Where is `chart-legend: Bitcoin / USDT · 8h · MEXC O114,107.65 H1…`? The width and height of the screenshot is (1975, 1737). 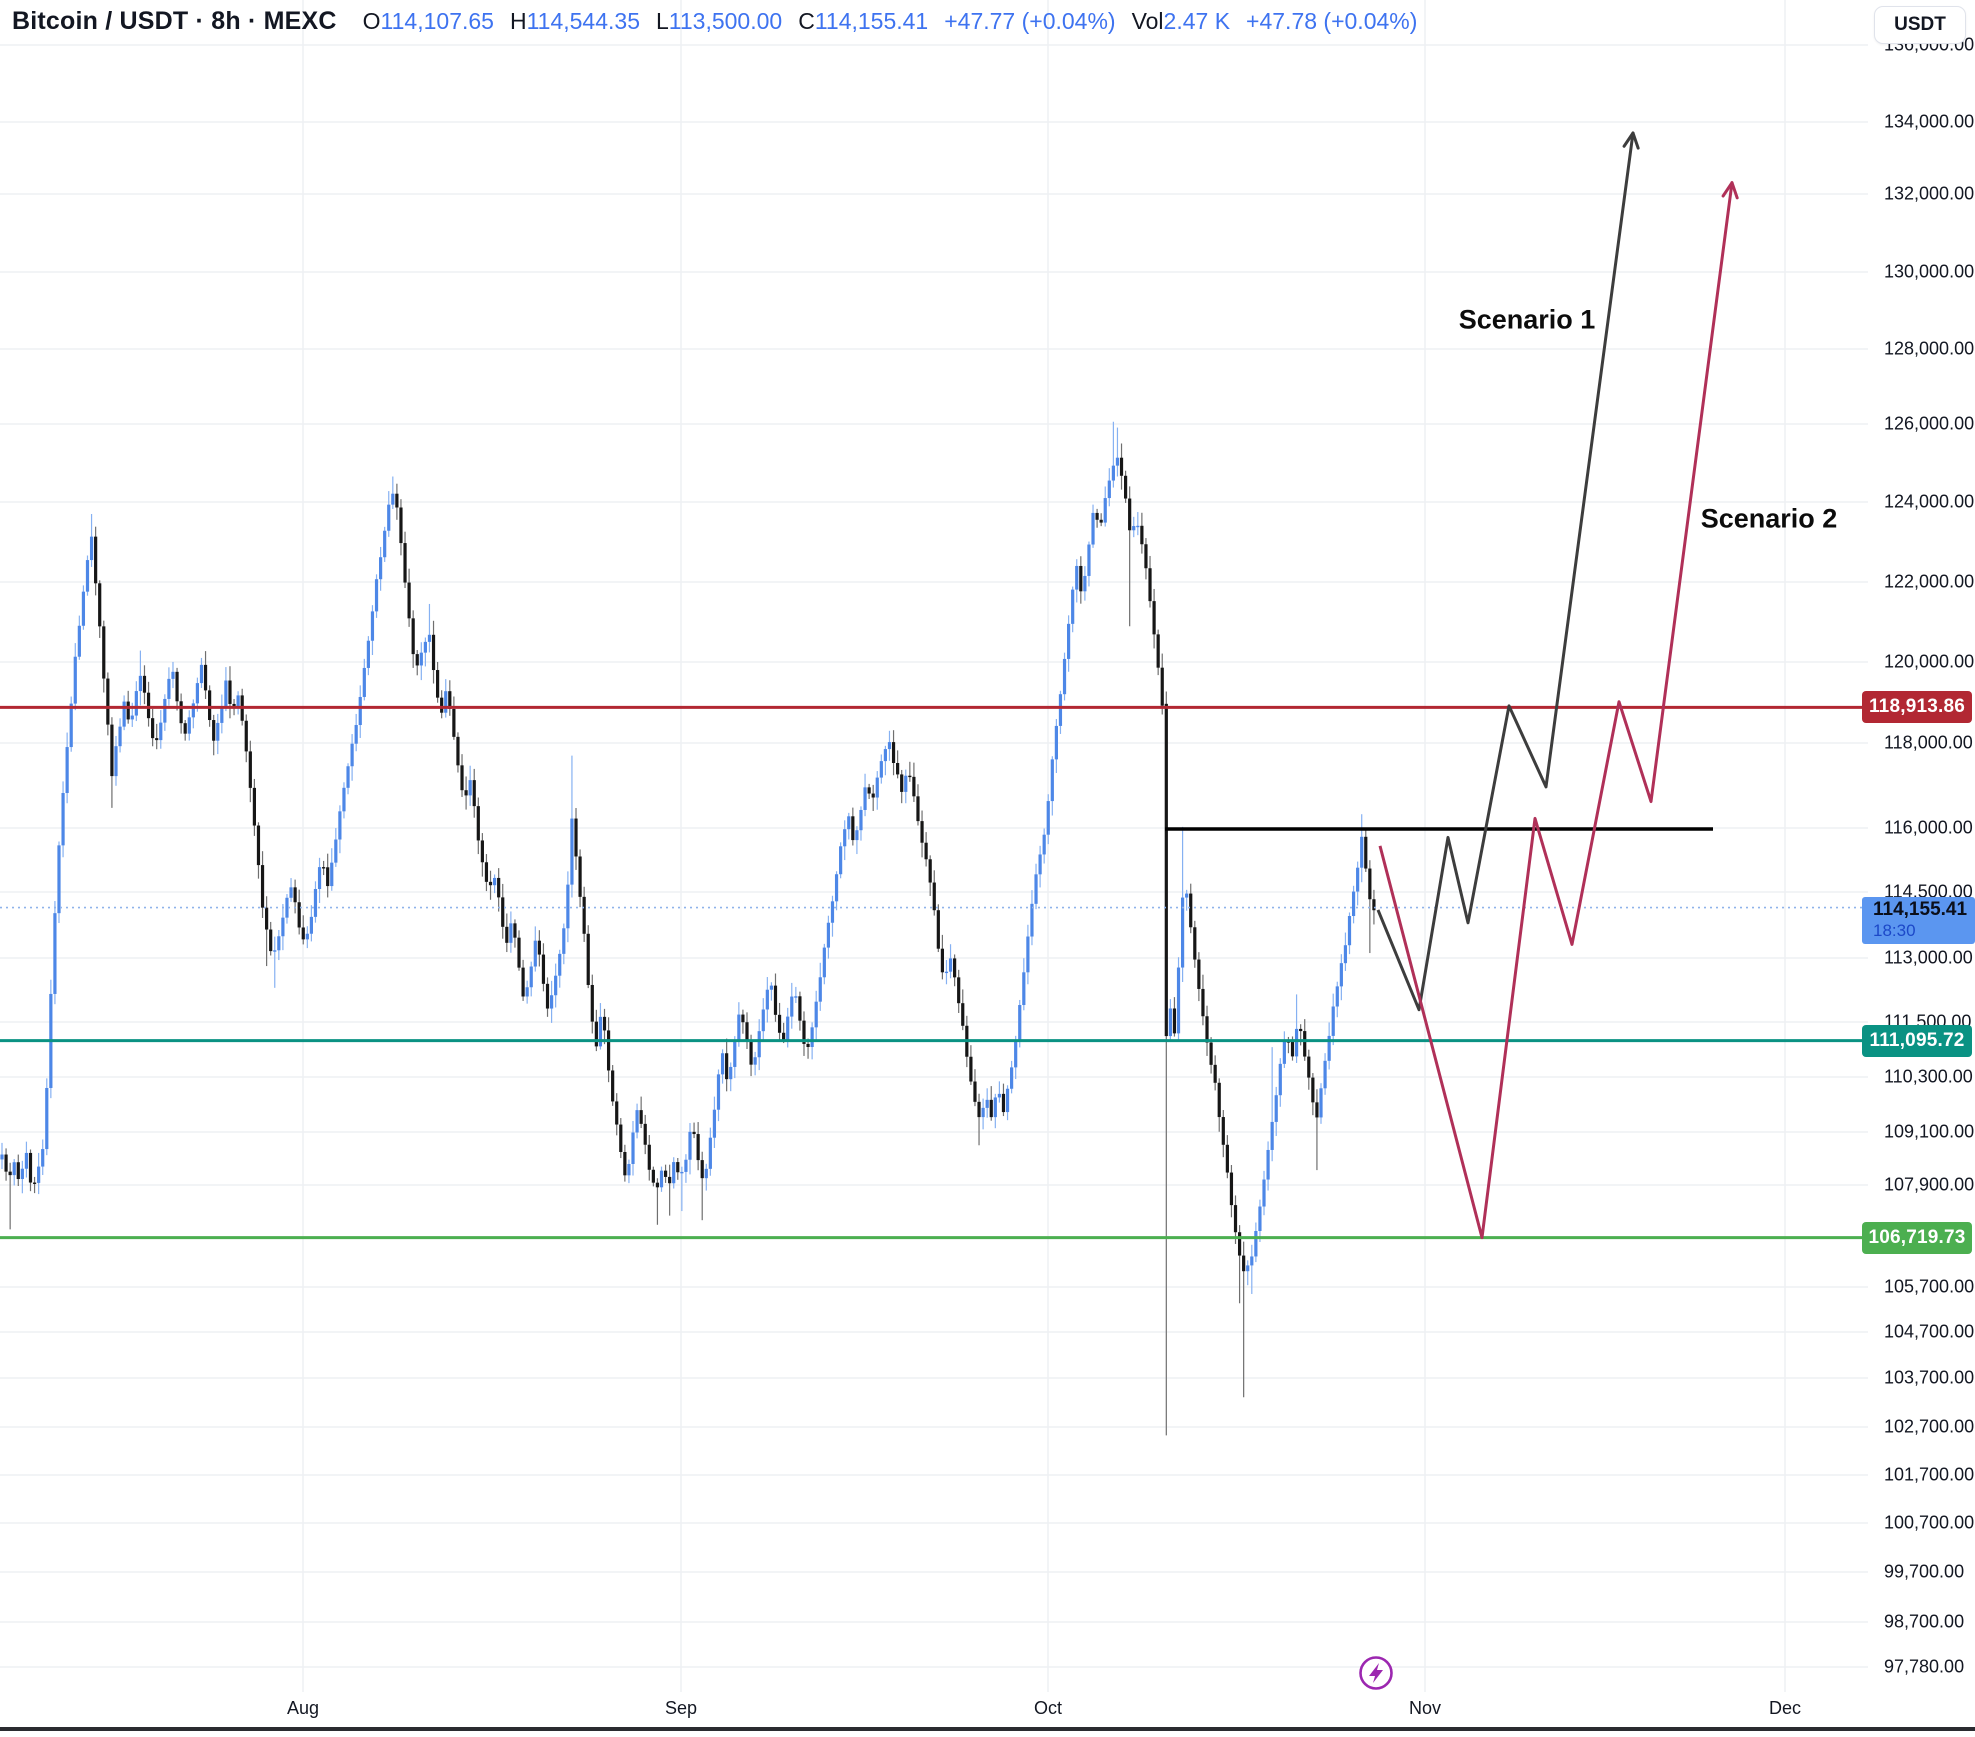 chart-legend: Bitcoin / USDT · 8h · MEXC O114,107.65 H1… is located at coordinates (722, 21).